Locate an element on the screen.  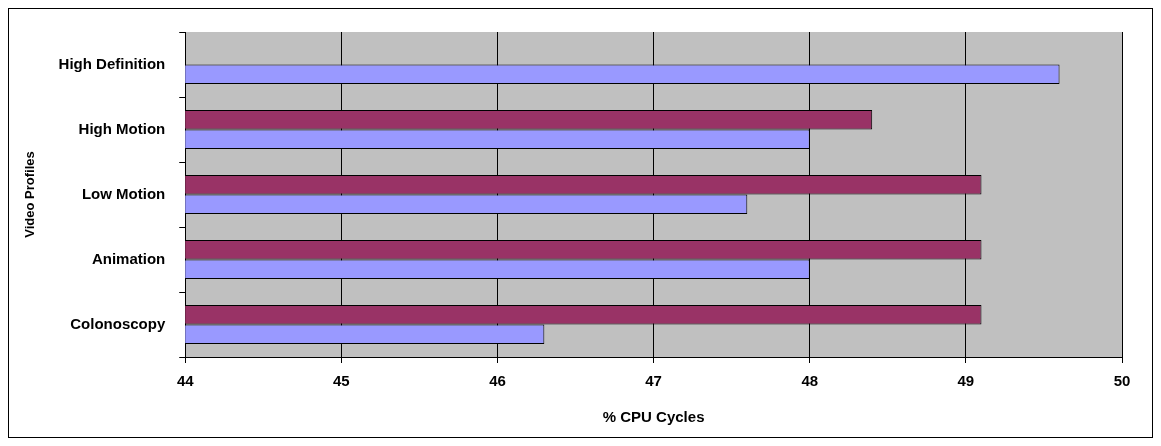
y-tick-label: Low Motion is located at coordinates (123, 193).